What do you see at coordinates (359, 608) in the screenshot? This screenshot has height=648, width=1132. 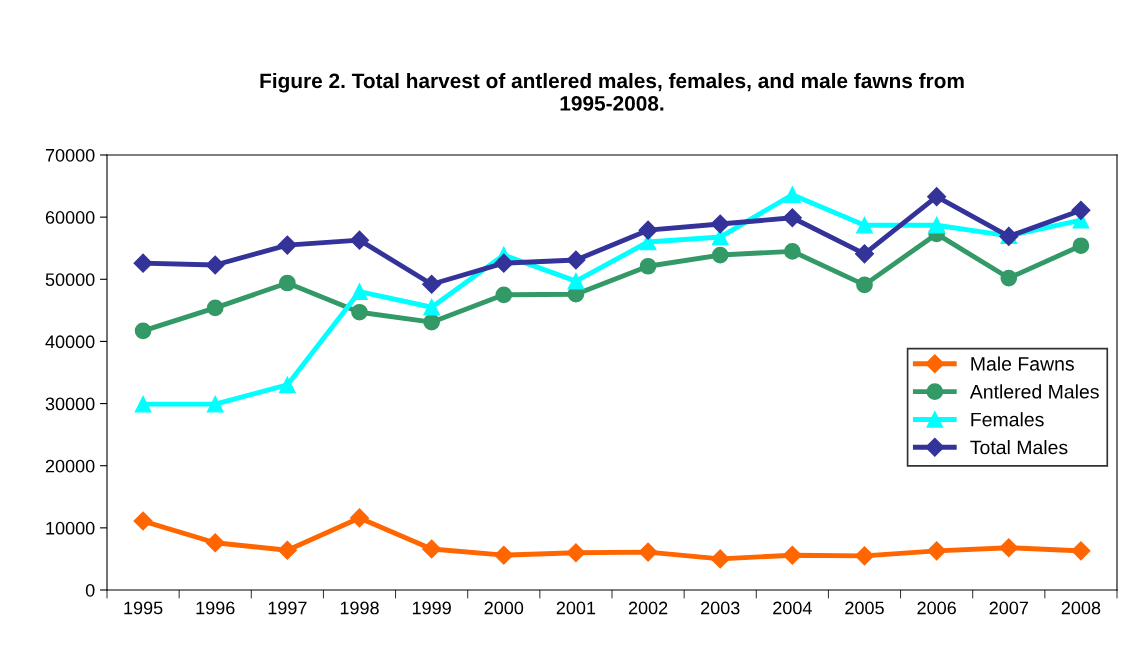 I see `x-tick-label: 1998` at bounding box center [359, 608].